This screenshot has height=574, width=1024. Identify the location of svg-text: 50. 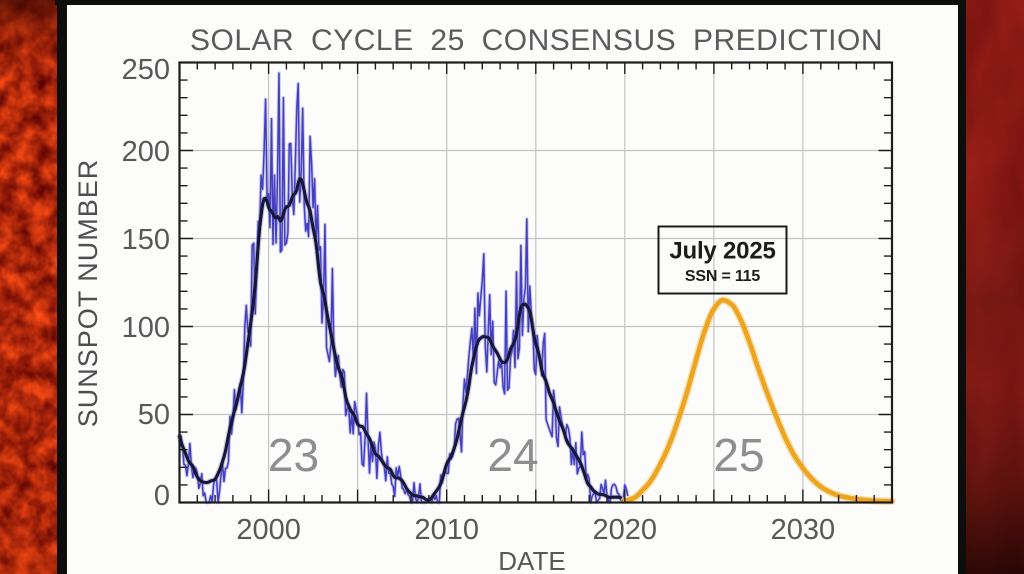
(154, 415).